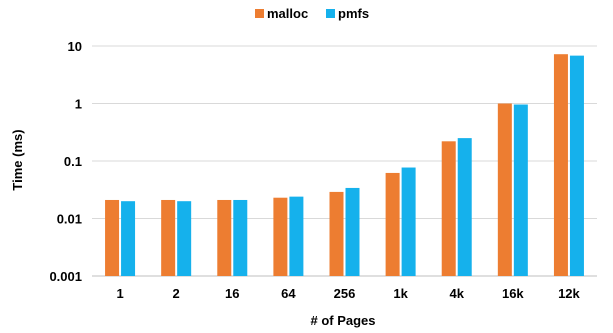 The height and width of the screenshot is (333, 613). What do you see at coordinates (73, 161) in the screenshot?
I see `y-tick-label: 0.1` at bounding box center [73, 161].